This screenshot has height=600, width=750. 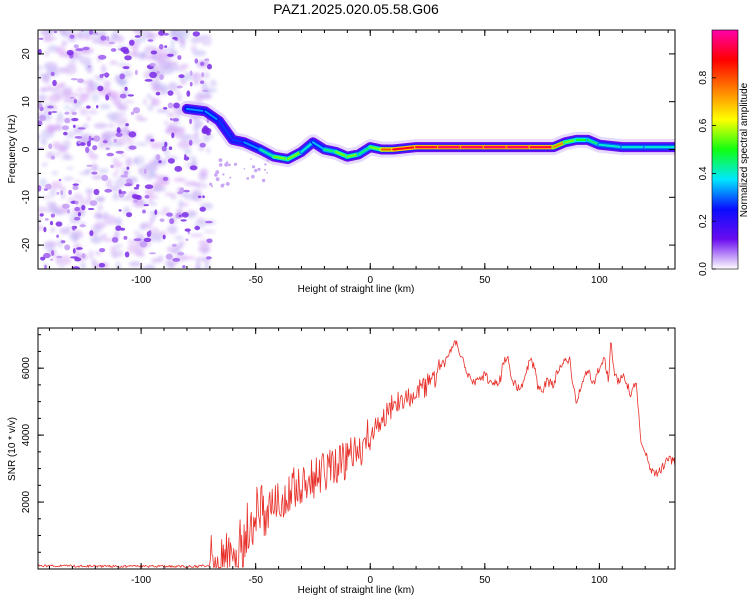 I want to click on ridge-core, so click(x=252, y=146).